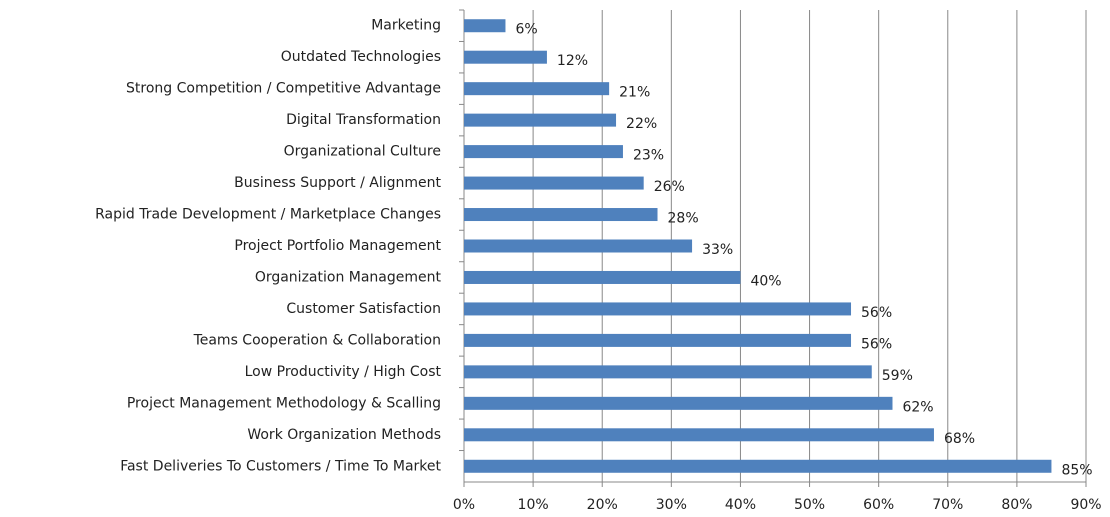 The width and height of the screenshot is (1110, 517). Describe the element at coordinates (337, 183) in the screenshot. I see `y-tick-label: Business Support / Alignment` at that location.